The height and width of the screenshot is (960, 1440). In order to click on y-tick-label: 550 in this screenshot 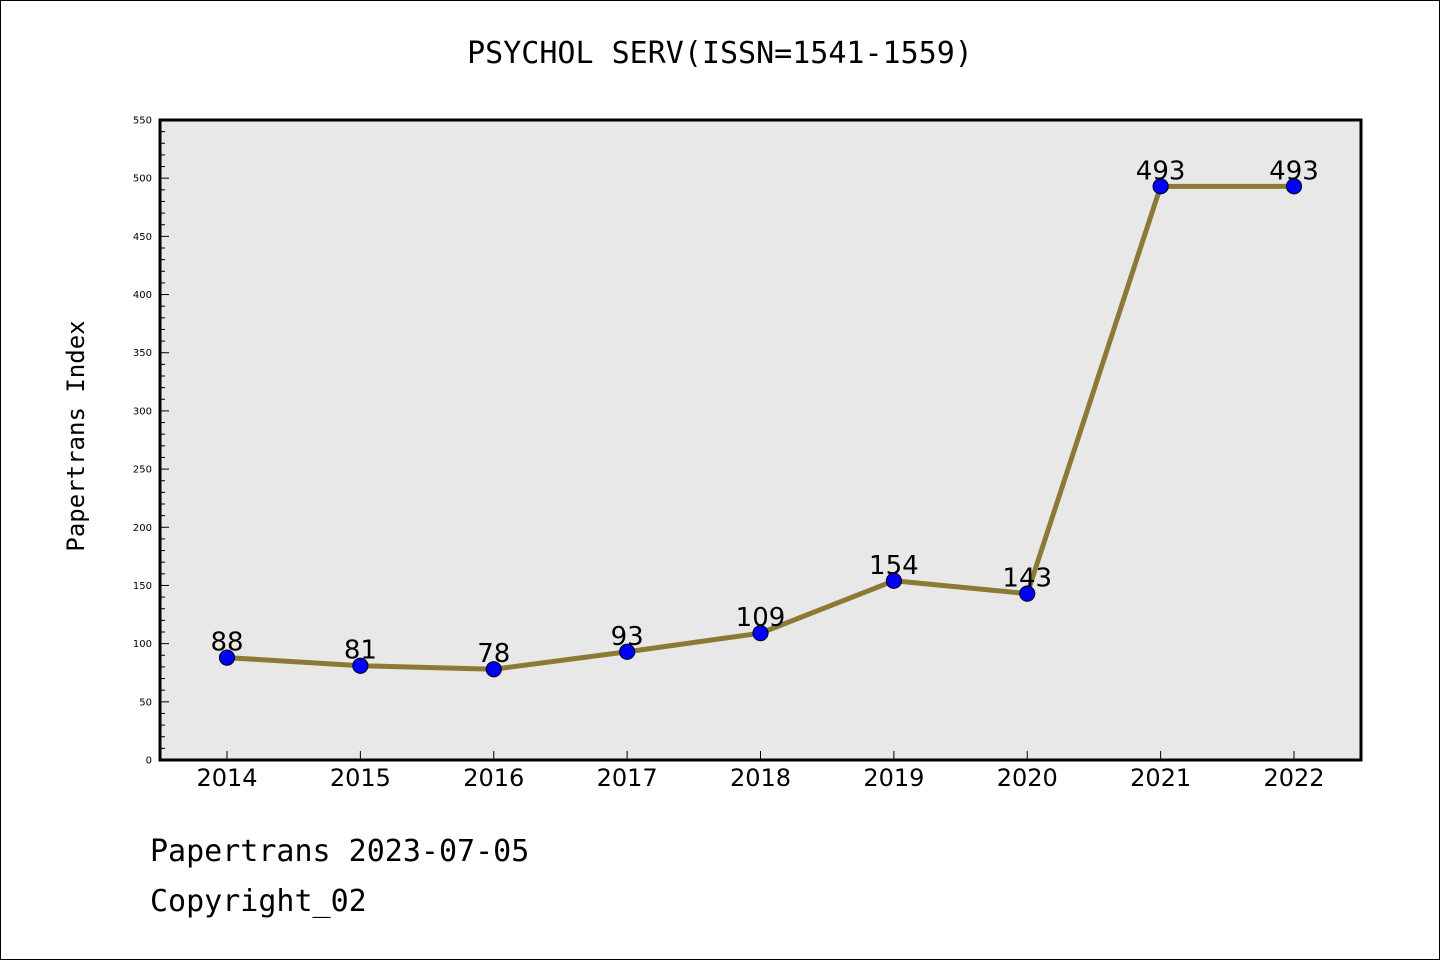, I will do `click(142, 121)`.